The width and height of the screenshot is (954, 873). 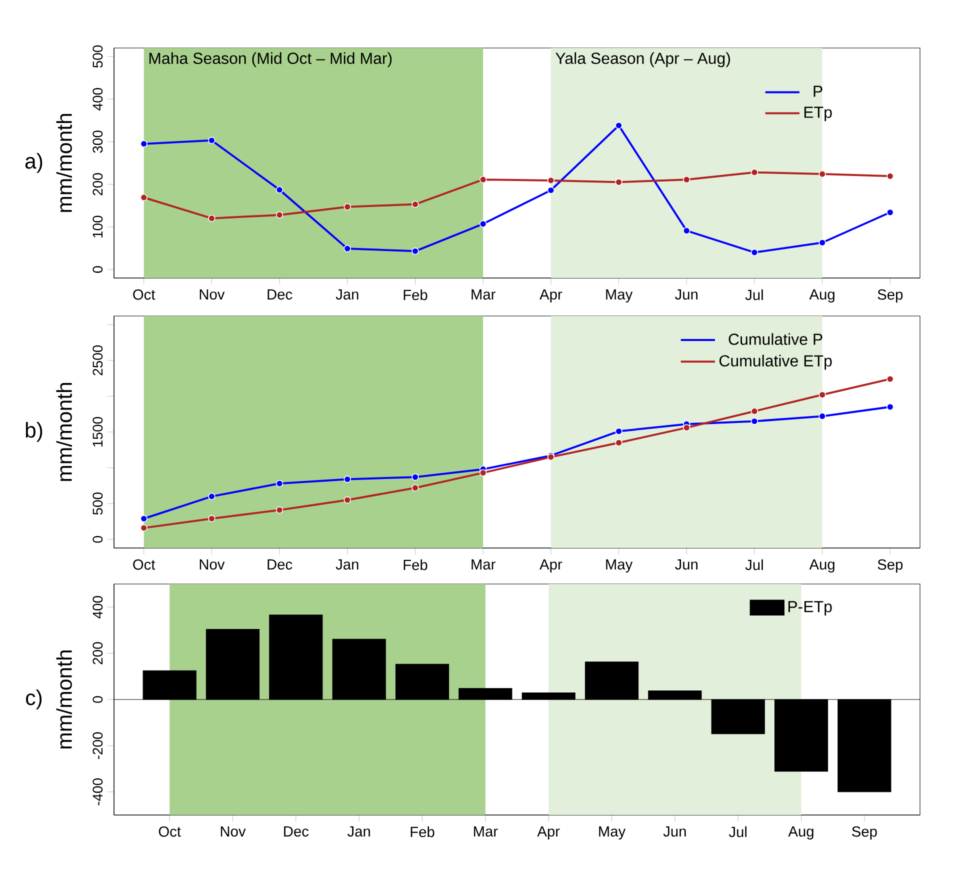 I want to click on legend-label: Cumulative ETp, so click(x=775, y=362).